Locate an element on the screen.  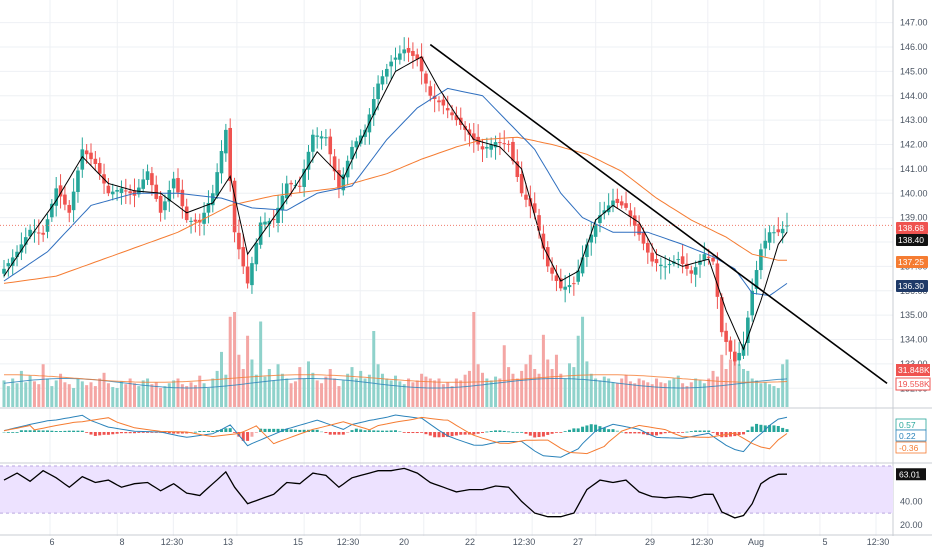
volume-badge-label: 31.848K is located at coordinates (914, 370).